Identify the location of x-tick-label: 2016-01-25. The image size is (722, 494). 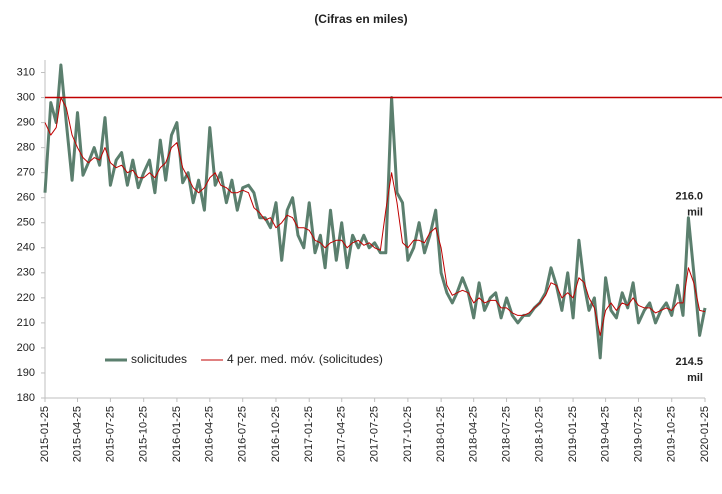
(177, 434).